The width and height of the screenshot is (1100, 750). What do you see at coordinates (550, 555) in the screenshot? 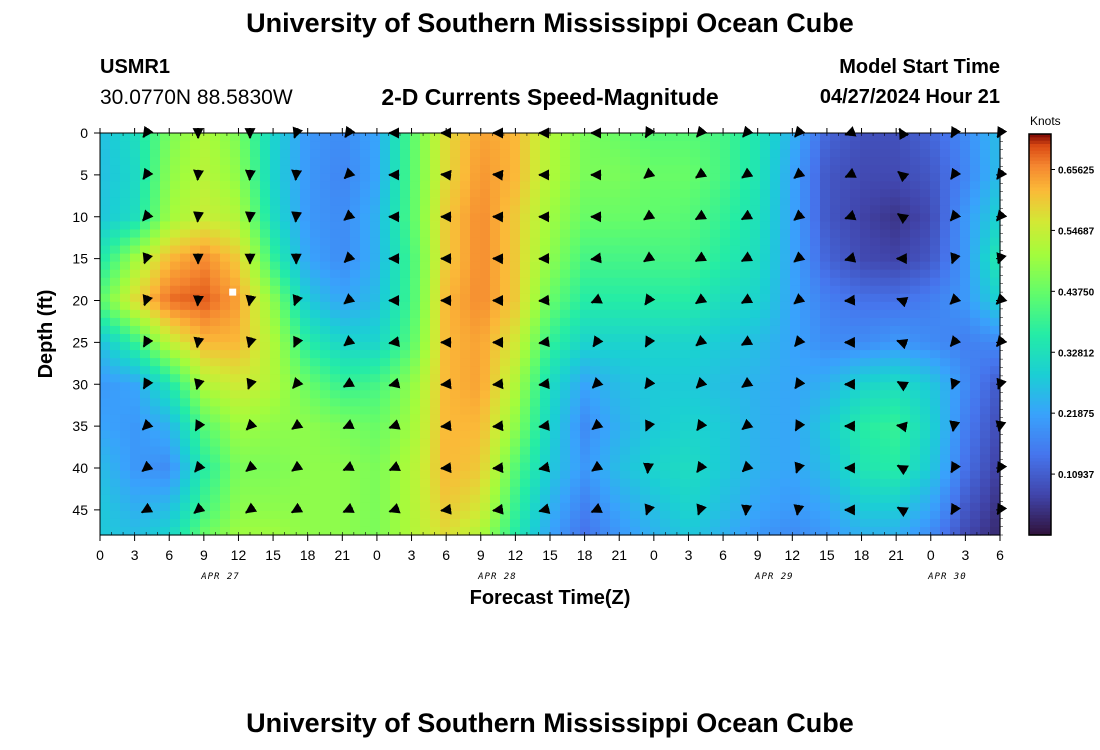
I see `x-tick-label: 15` at bounding box center [550, 555].